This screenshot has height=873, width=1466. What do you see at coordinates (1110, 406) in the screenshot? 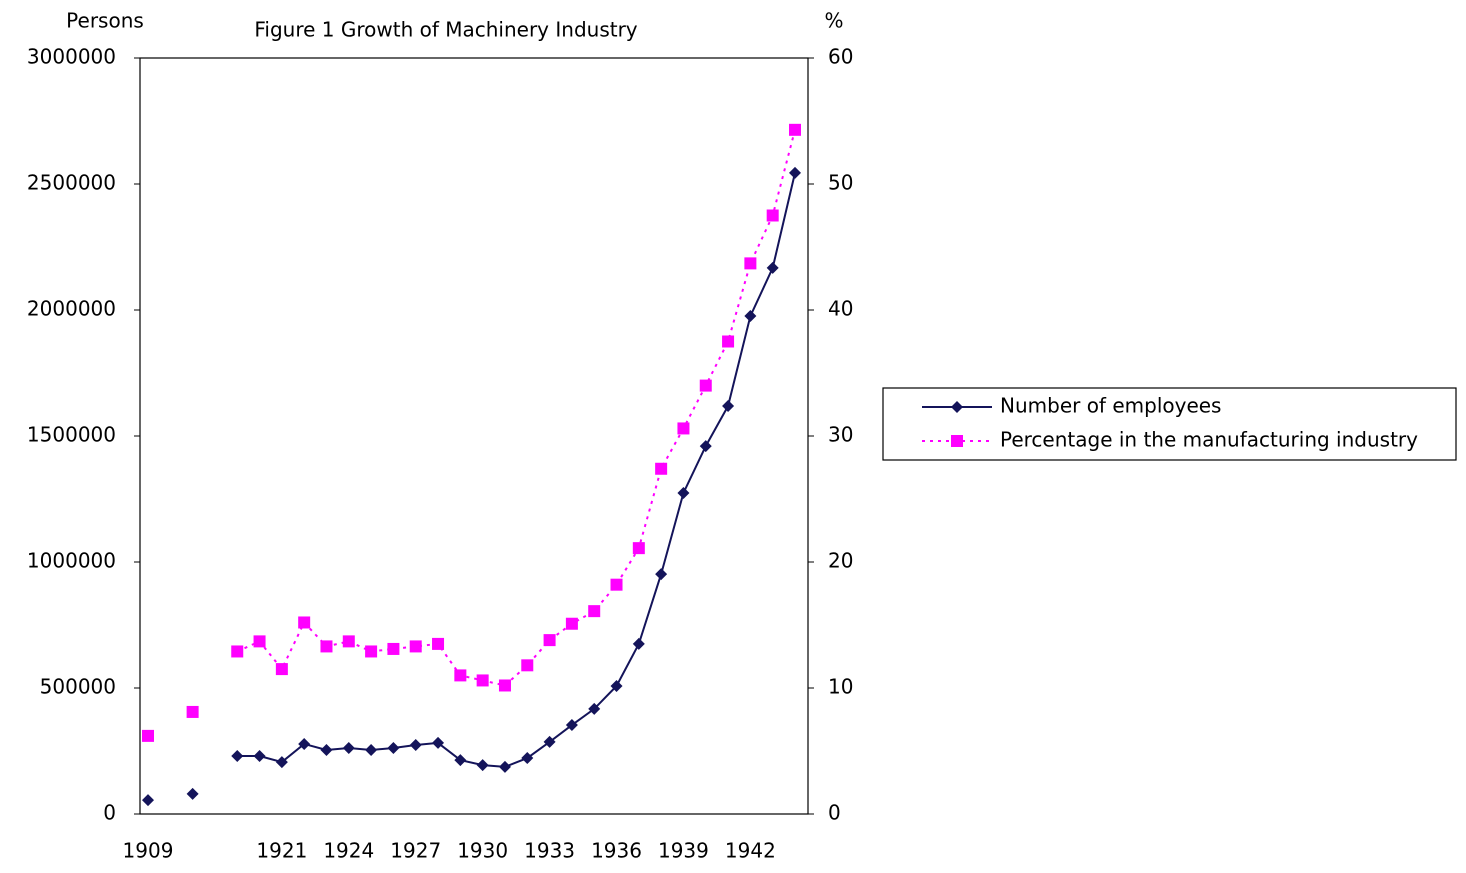
I see `legend-label: Number of employees` at bounding box center [1110, 406].